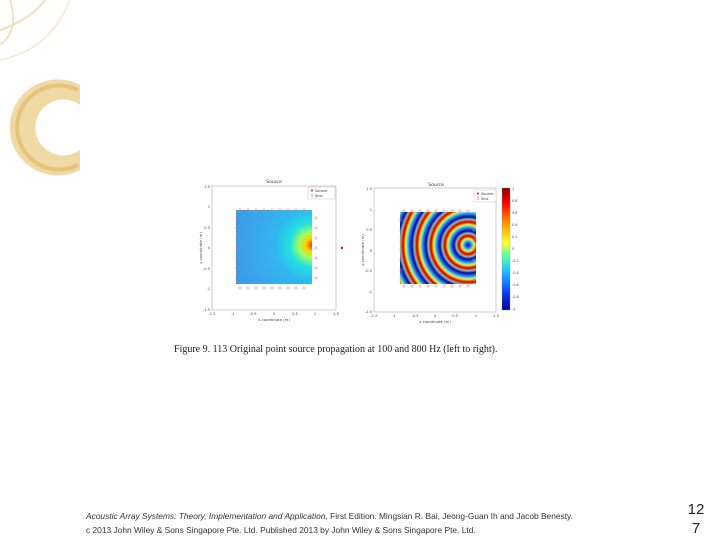  What do you see at coordinates (362, 250) in the screenshot?
I see `right-ylabel: y-coordinate (m)` at bounding box center [362, 250].